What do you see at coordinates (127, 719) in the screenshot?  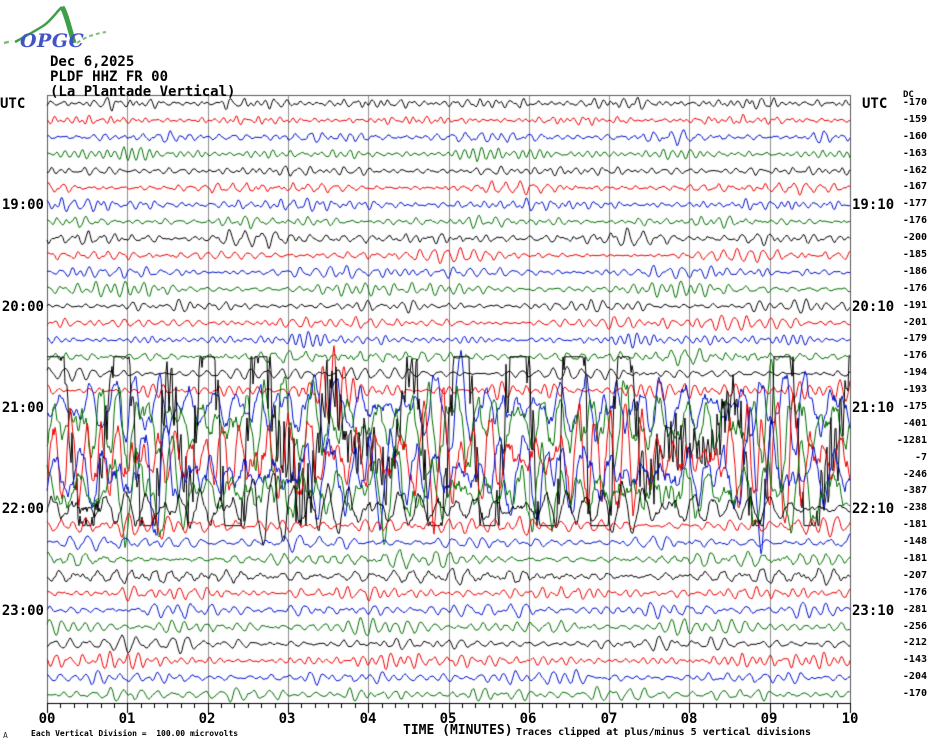 I see `x-tick-label: 01` at bounding box center [127, 719].